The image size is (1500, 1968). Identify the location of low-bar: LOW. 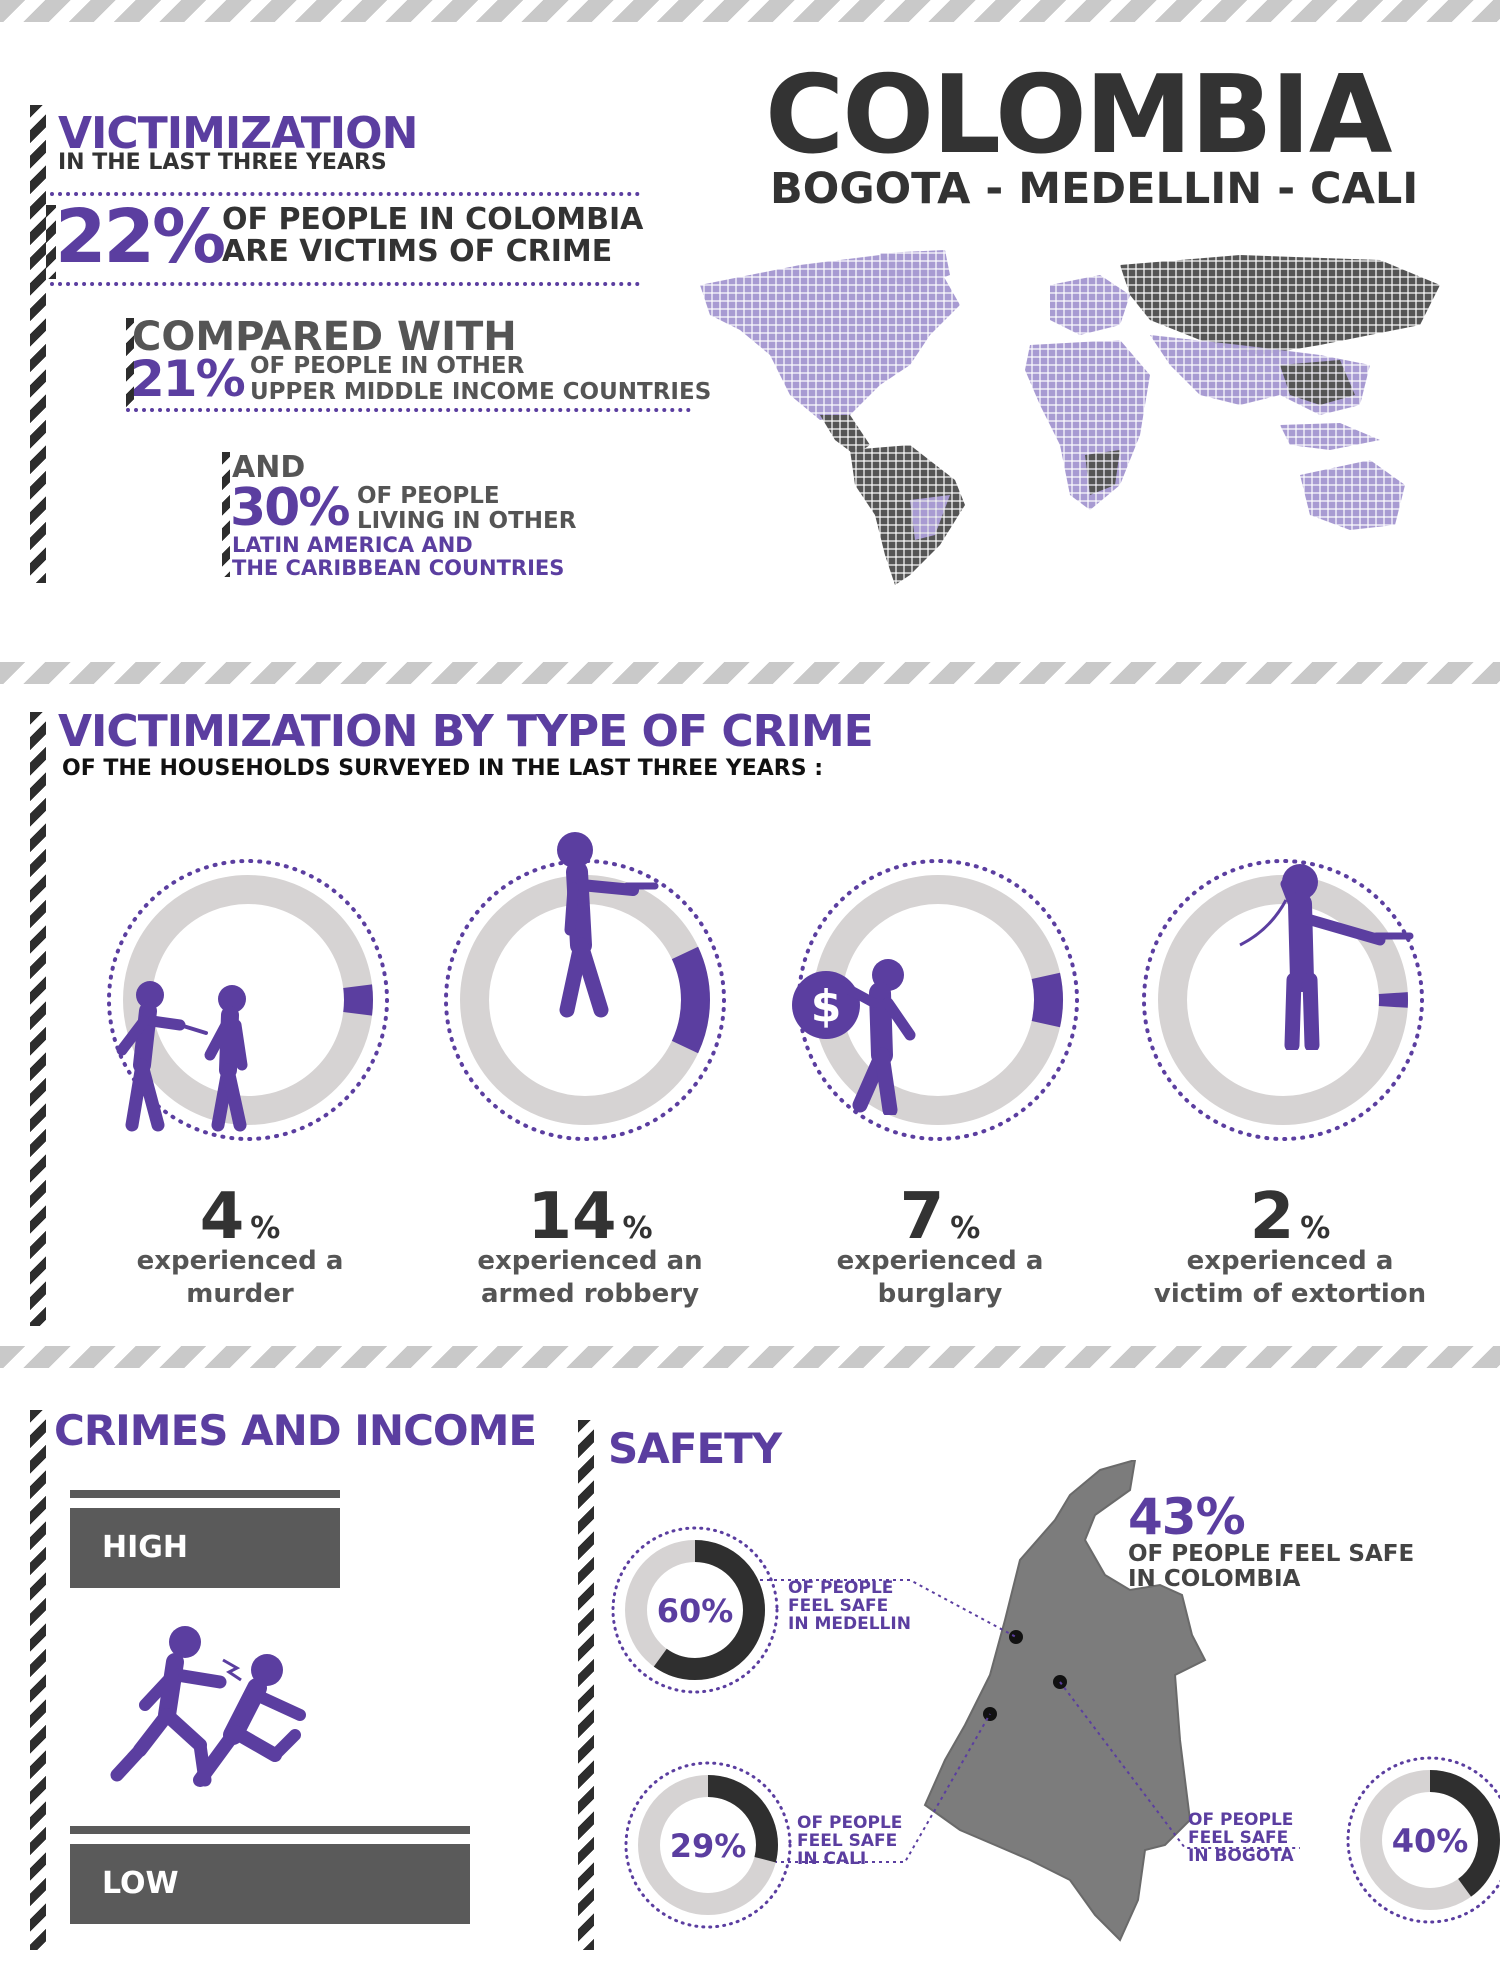
(270, 1884).